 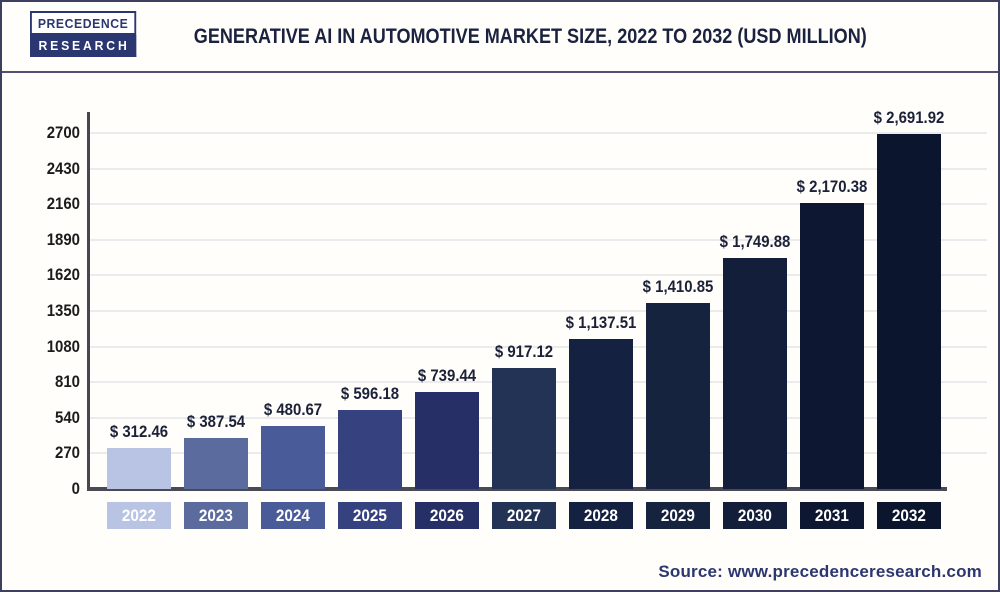 I want to click on x-tick-box: 2030, so click(x=755, y=515).